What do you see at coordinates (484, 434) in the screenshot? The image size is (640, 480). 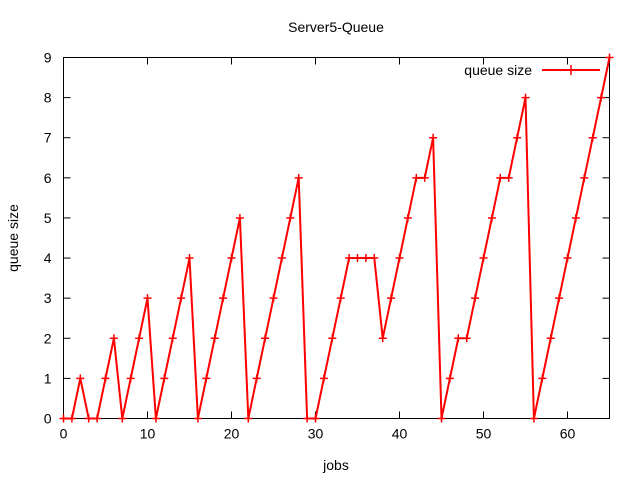 I see `x-tick-label: 50` at bounding box center [484, 434].